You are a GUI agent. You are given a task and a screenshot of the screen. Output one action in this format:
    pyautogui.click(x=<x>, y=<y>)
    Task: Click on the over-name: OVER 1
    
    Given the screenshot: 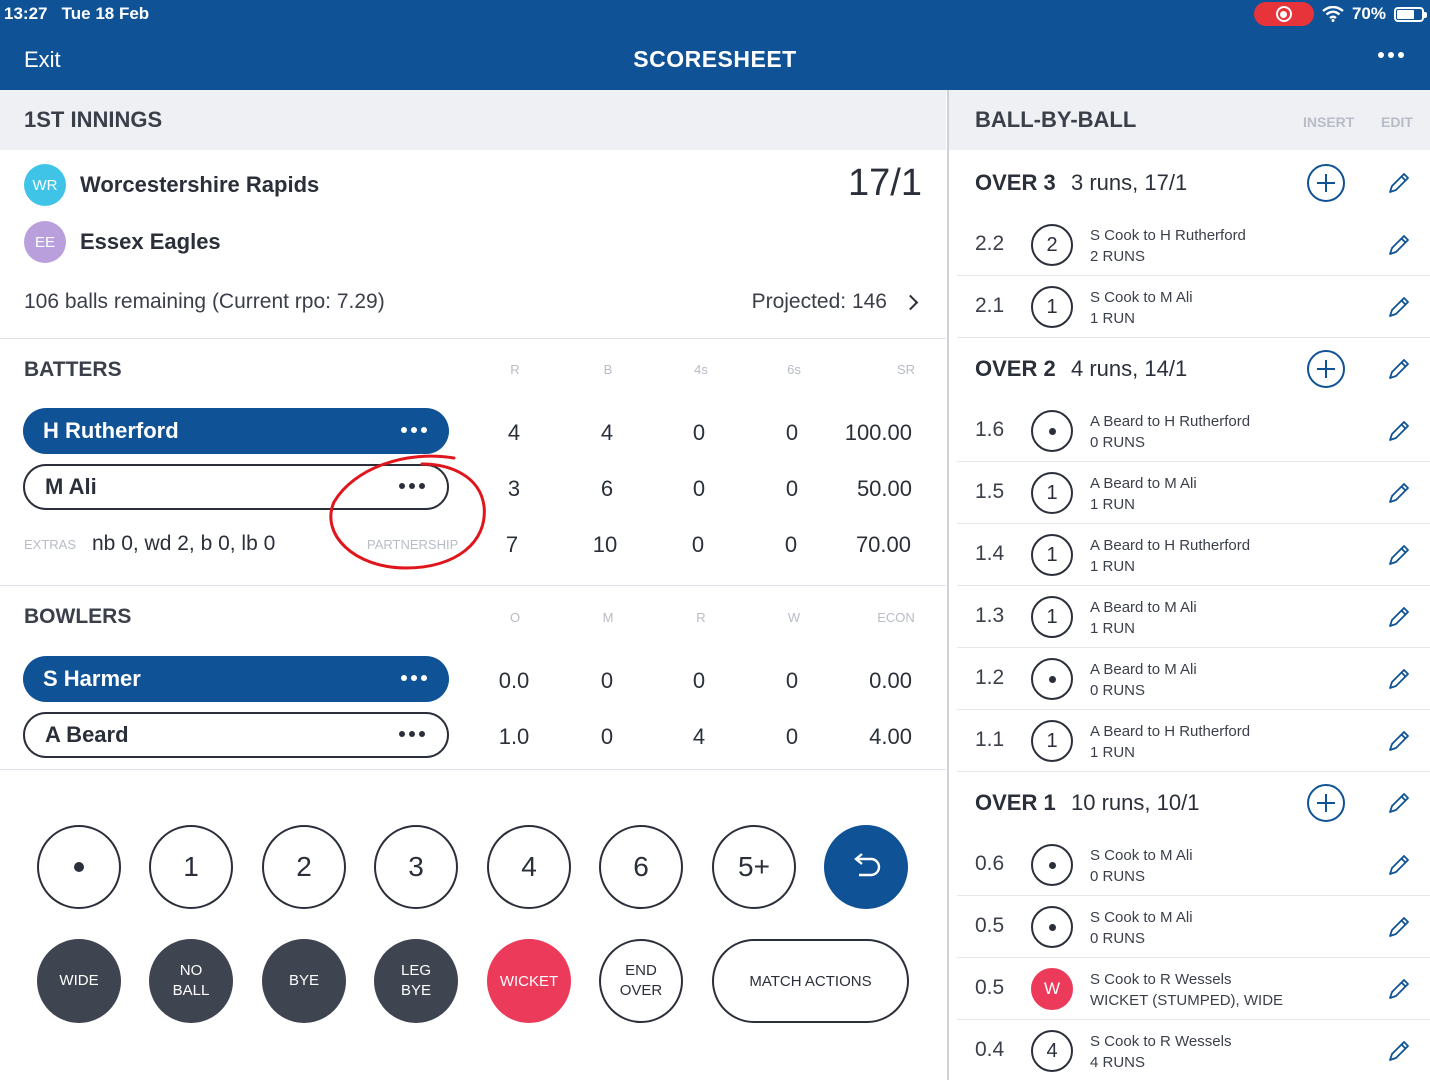 What is the action you would take?
    pyautogui.click(x=1015, y=802)
    